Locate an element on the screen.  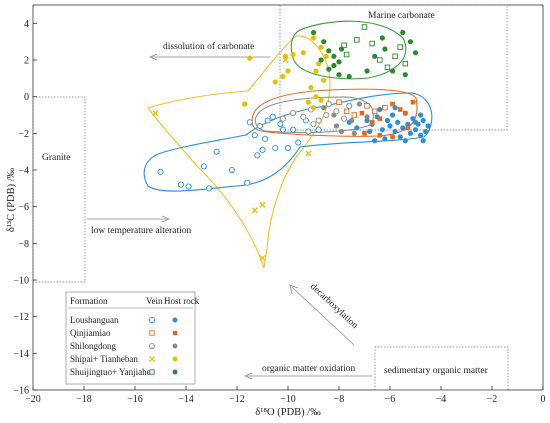
legend-entry-label: Shipai+ Tianheban is located at coordinates (104, 359).